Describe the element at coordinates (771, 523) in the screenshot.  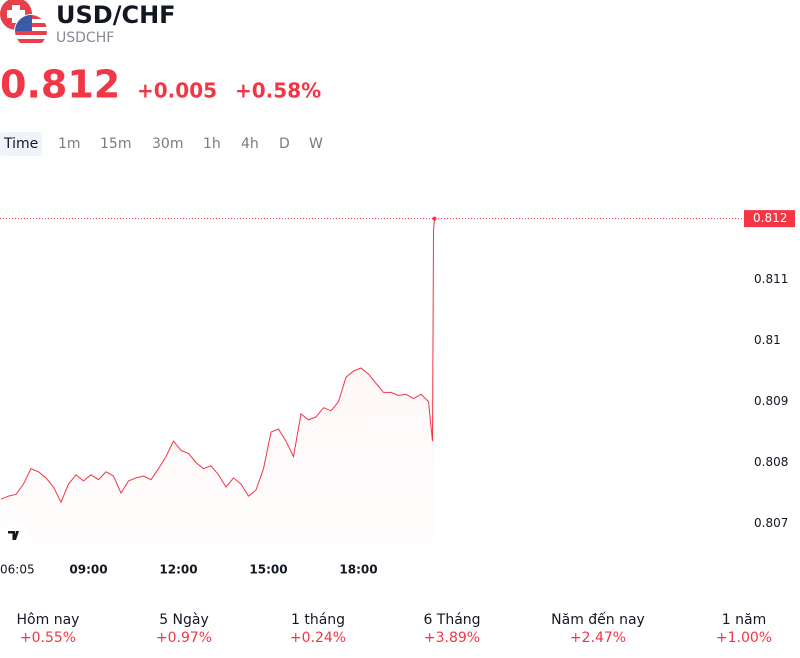
I see `y-tick-label: 0.807` at that location.